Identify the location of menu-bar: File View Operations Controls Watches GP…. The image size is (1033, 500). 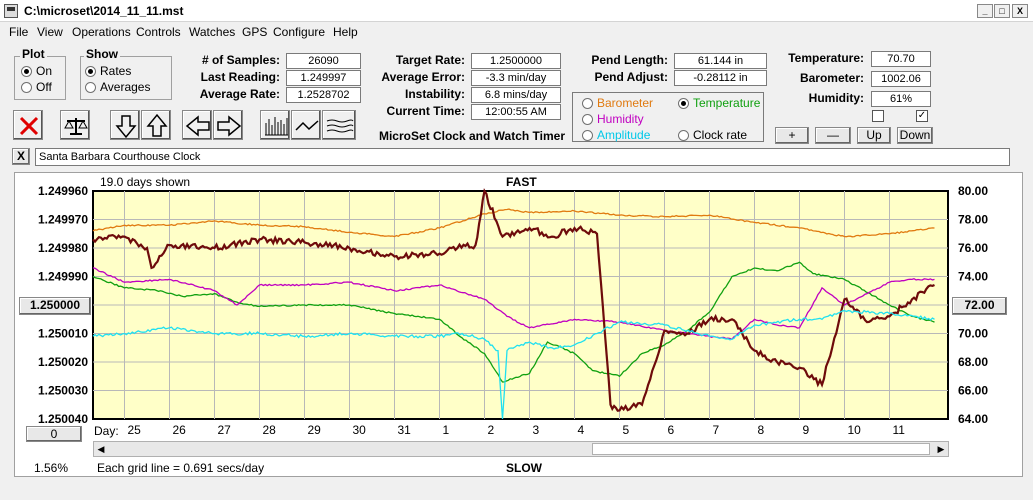
(516, 32).